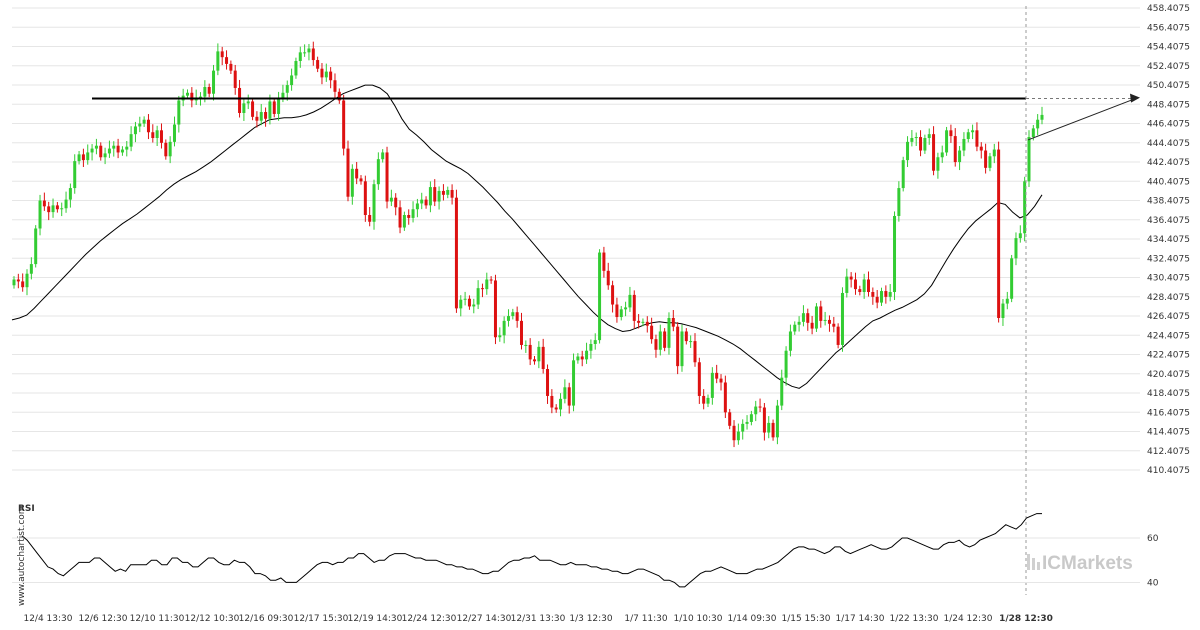  I want to click on price-tick-label: 410.4075, so click(1168, 471).